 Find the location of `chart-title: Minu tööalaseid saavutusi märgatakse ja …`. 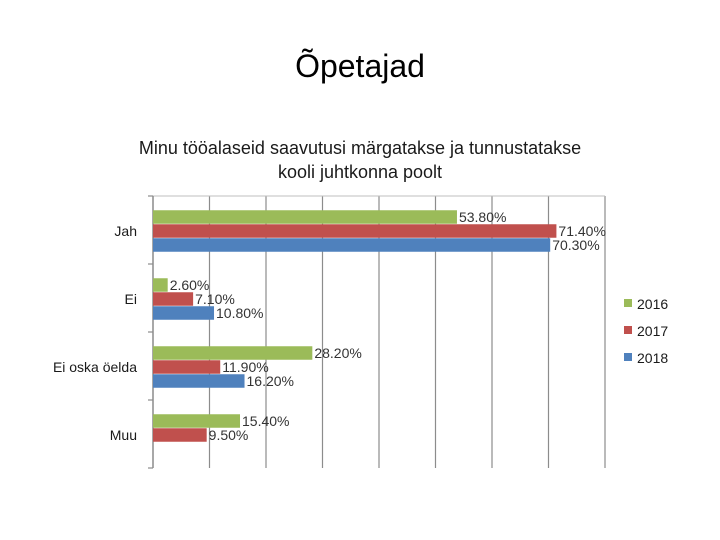

chart-title: Minu tööalaseid saavutusi märgatakse ja … is located at coordinates (360, 160).